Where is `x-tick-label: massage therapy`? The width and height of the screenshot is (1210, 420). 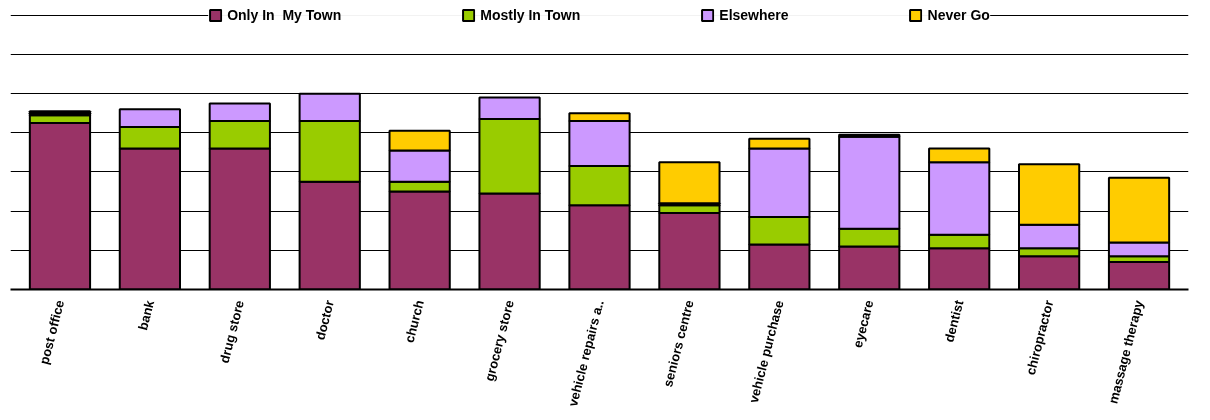 x-tick-label: massage therapy is located at coordinates (1126, 351).